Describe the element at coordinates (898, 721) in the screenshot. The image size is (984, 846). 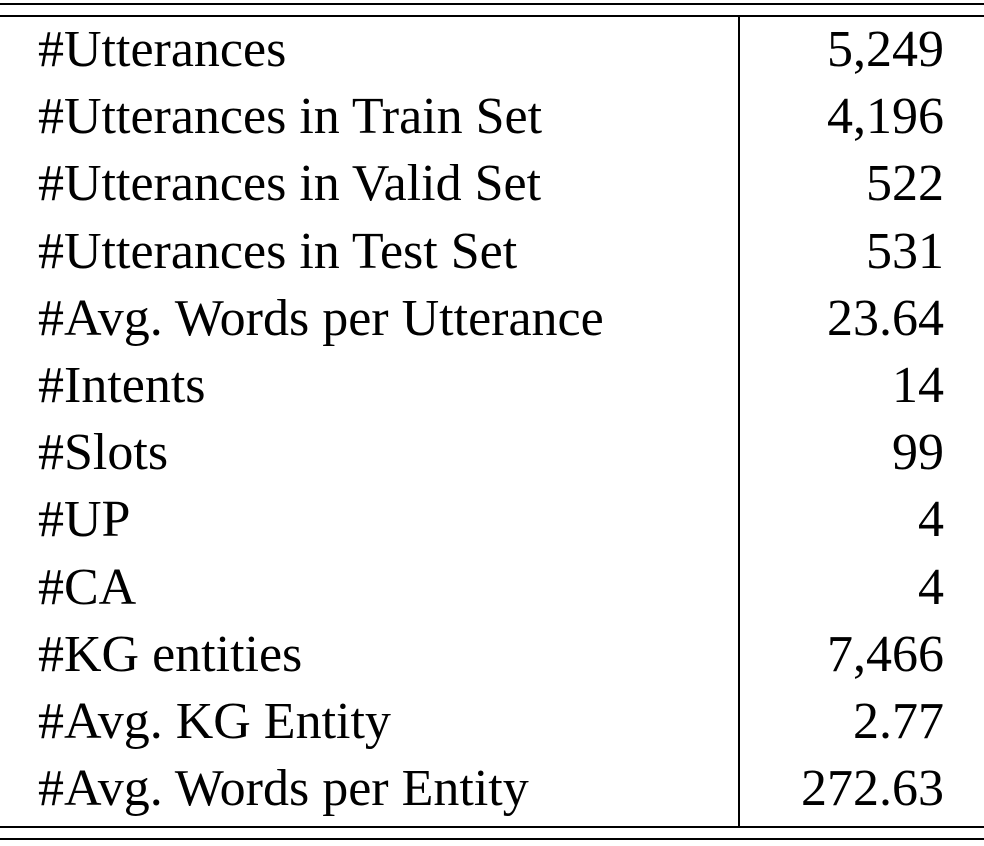
I see `row-value: 2.77` at that location.